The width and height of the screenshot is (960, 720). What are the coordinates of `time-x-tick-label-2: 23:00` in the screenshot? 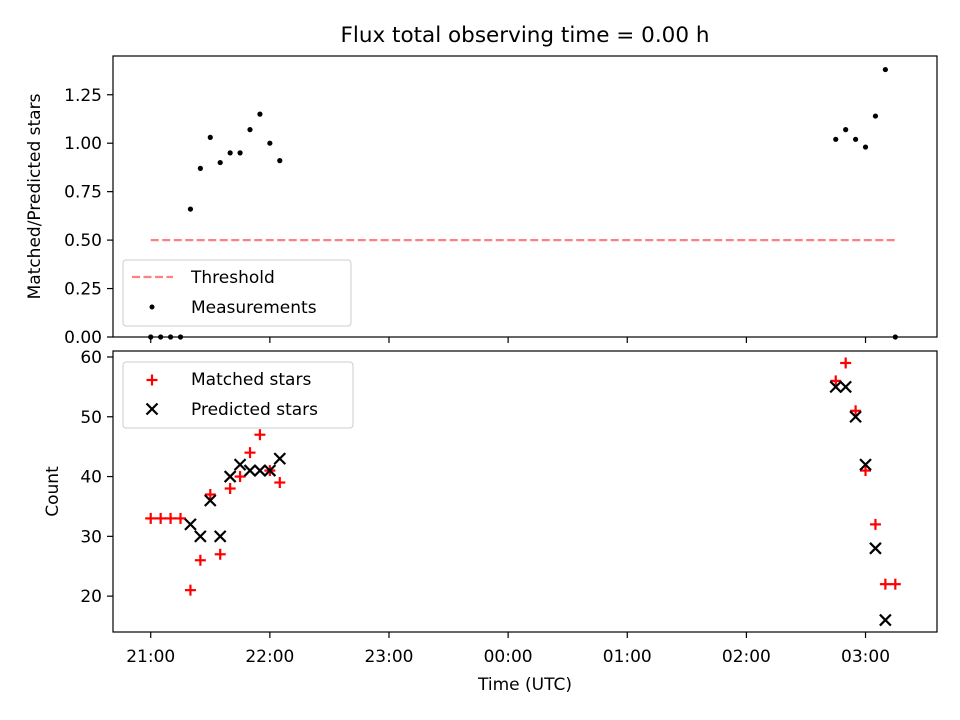 It's located at (388, 657).